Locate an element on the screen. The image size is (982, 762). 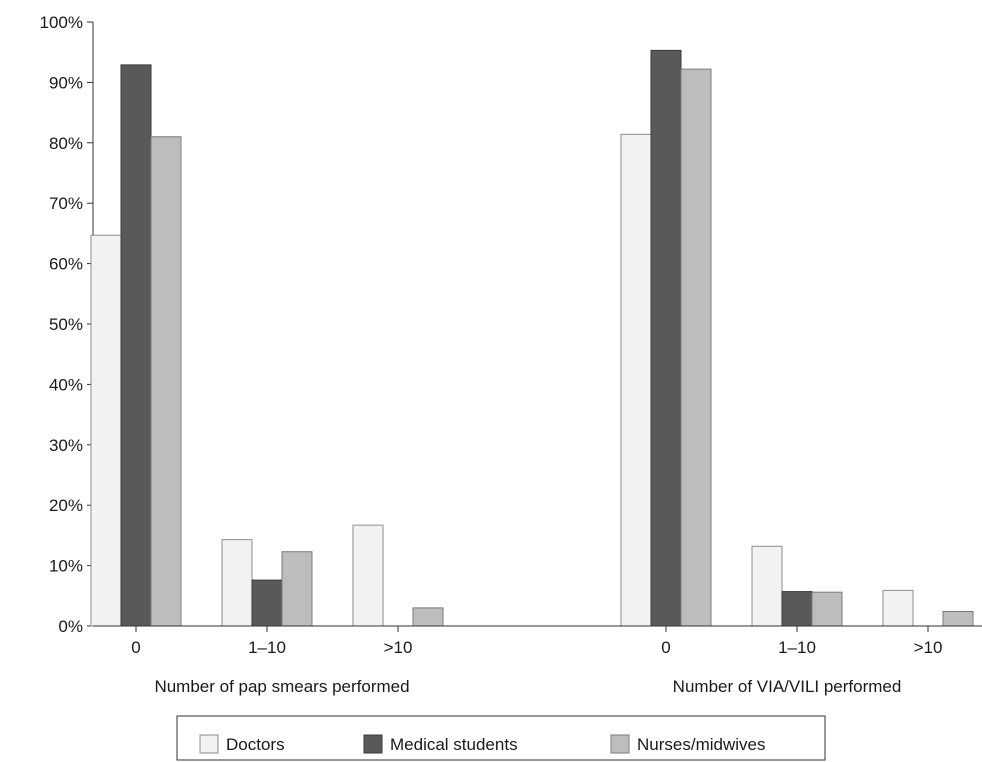
bar-doctors-g1-c2 is located at coordinates (898, 608).